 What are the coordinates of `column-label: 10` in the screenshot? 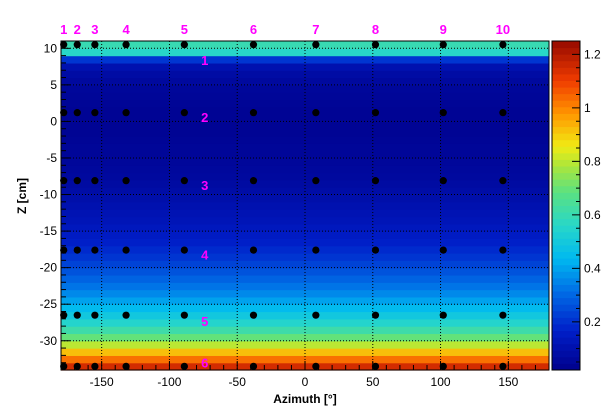 It's located at (503, 29).